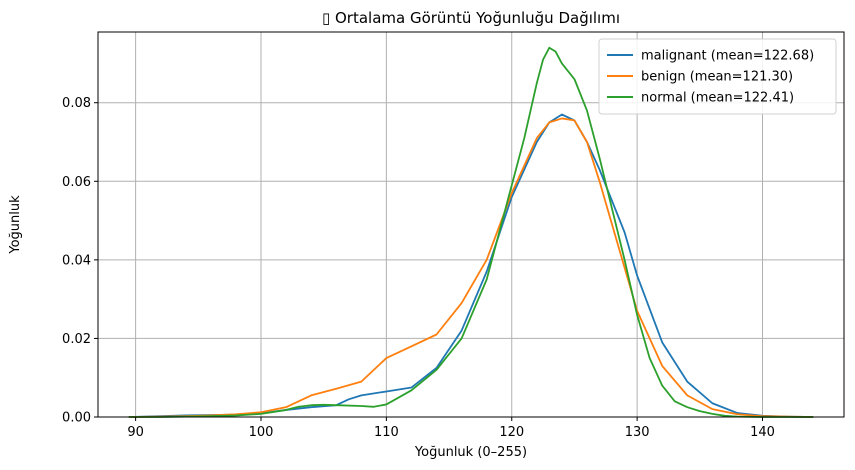 The image size is (855, 470). Describe the element at coordinates (135, 432) in the screenshot. I see `x-tick-label: 90` at that location.